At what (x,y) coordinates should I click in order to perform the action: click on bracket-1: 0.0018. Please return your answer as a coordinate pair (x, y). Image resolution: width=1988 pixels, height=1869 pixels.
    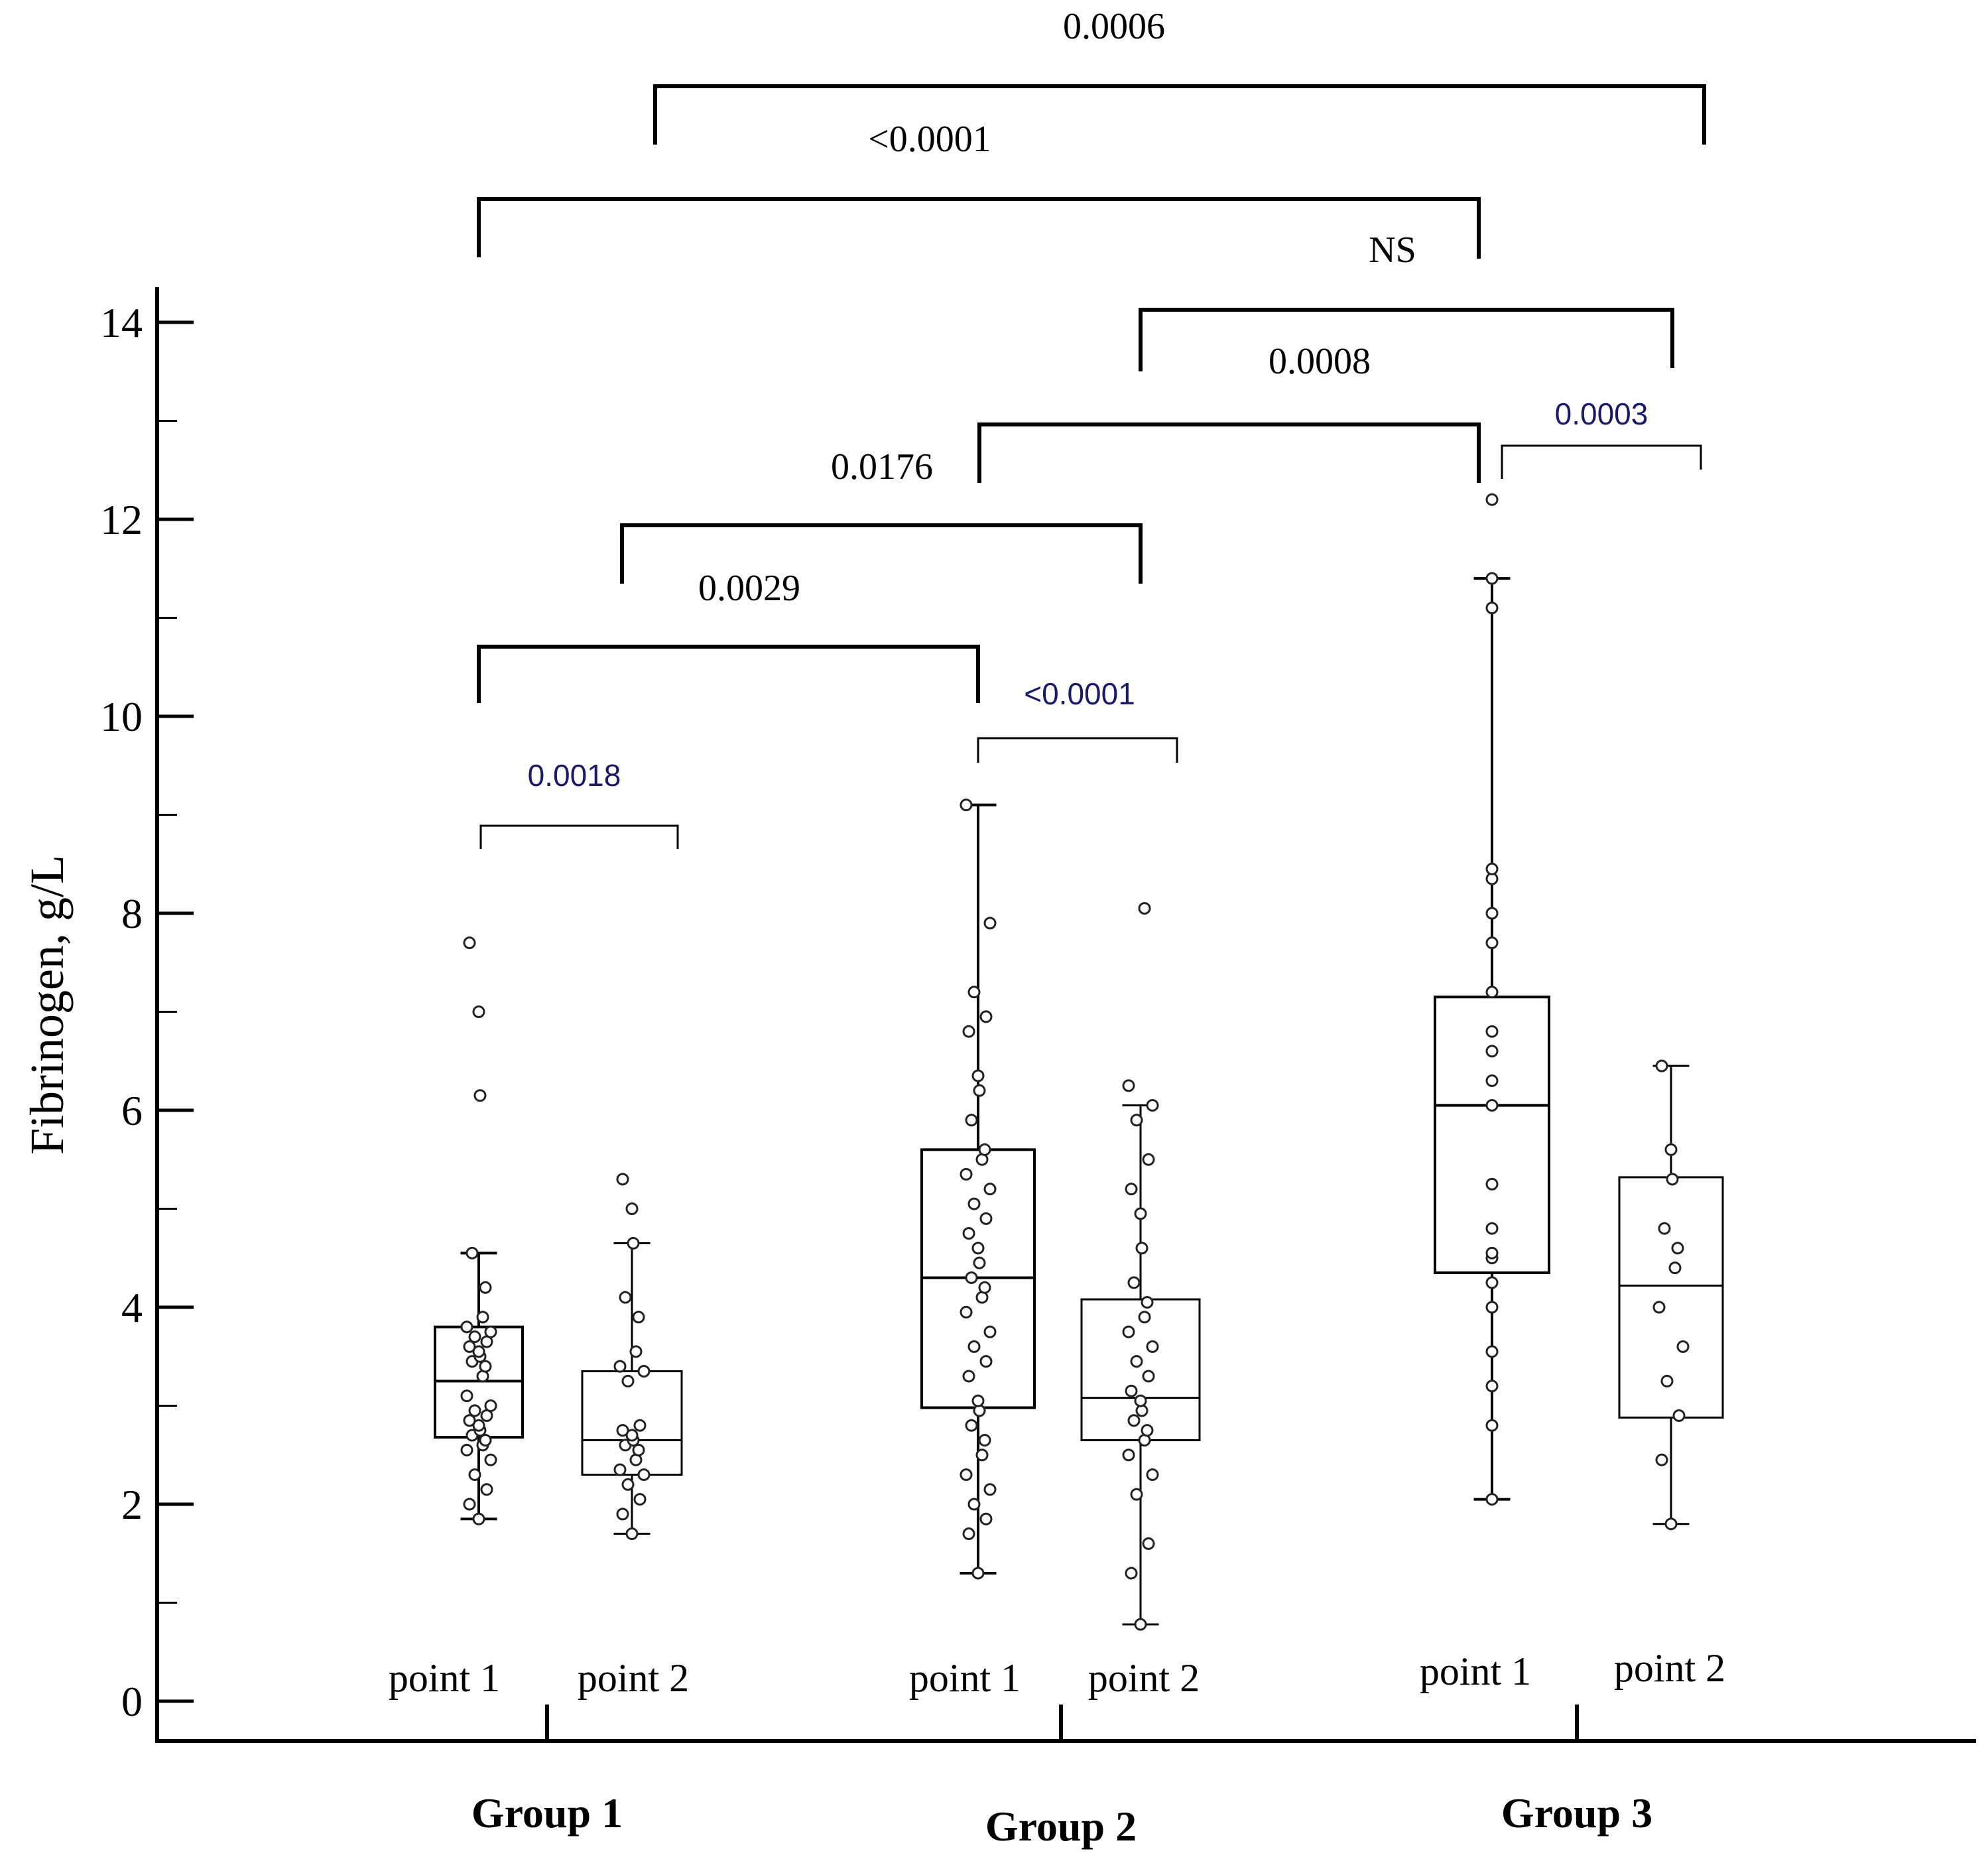
    Looking at the image, I should click on (579, 803).